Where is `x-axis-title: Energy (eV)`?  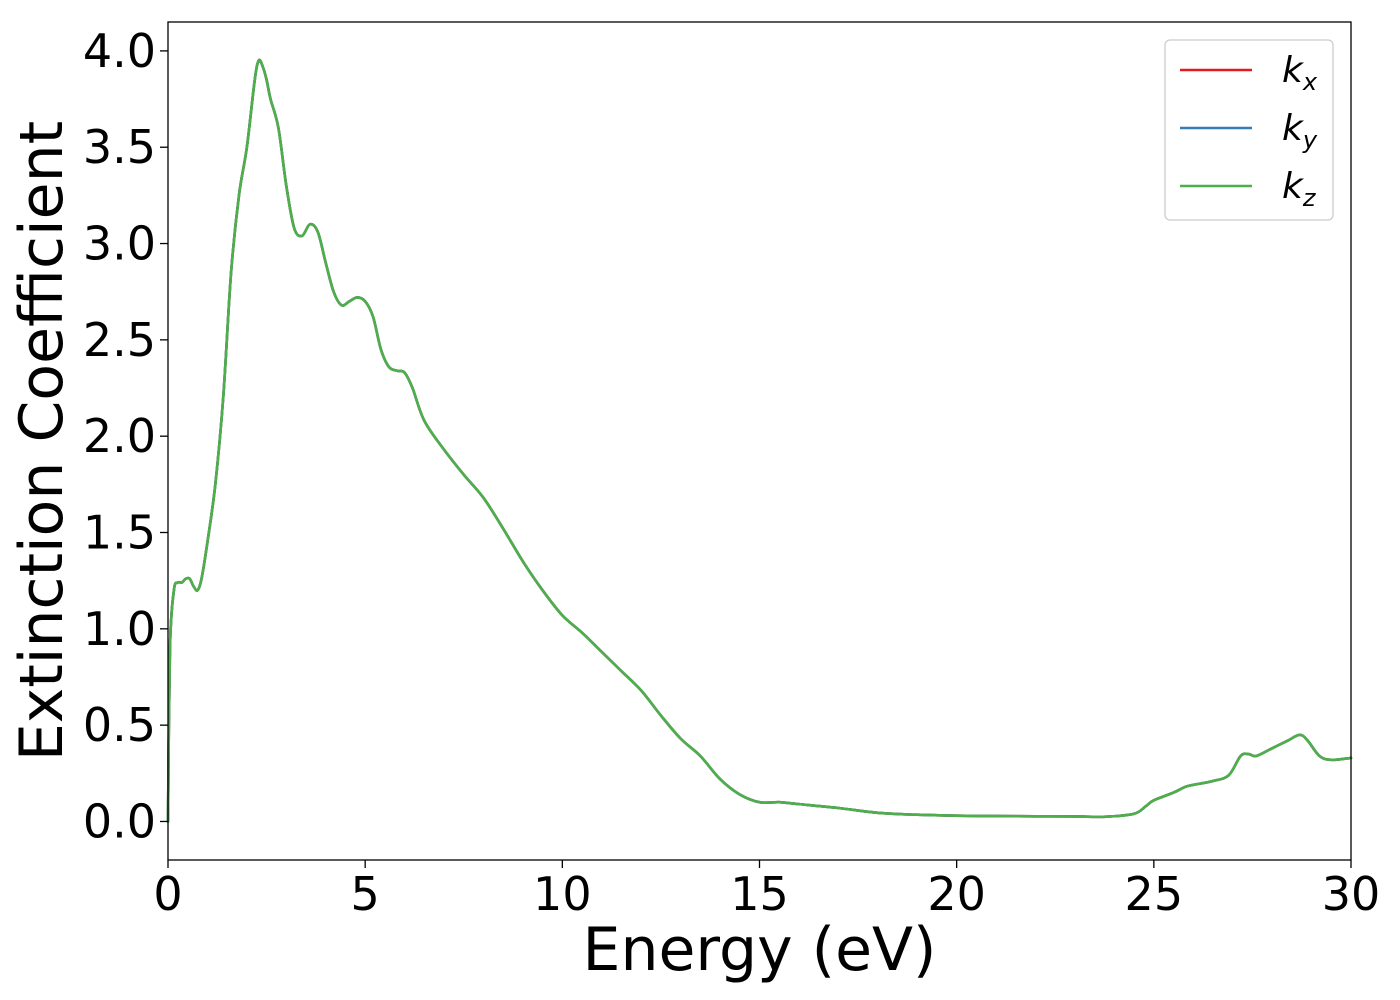
x-axis-title: Energy (eV) is located at coordinates (760, 950).